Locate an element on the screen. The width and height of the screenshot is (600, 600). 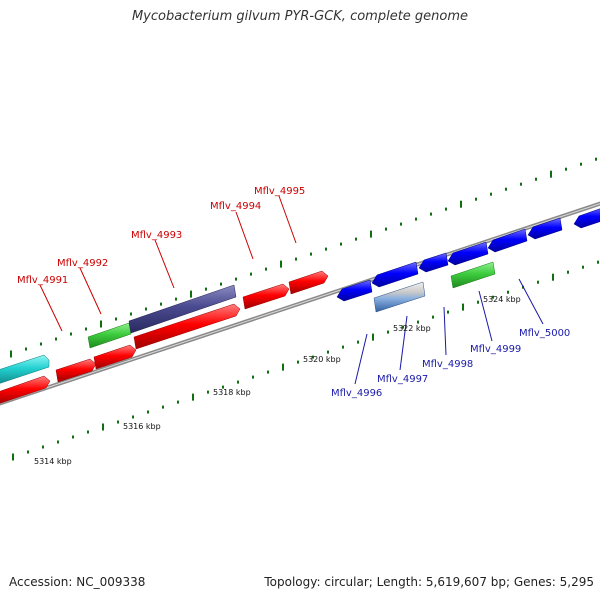
forward-strand-genes is located at coordinates (164, 337).